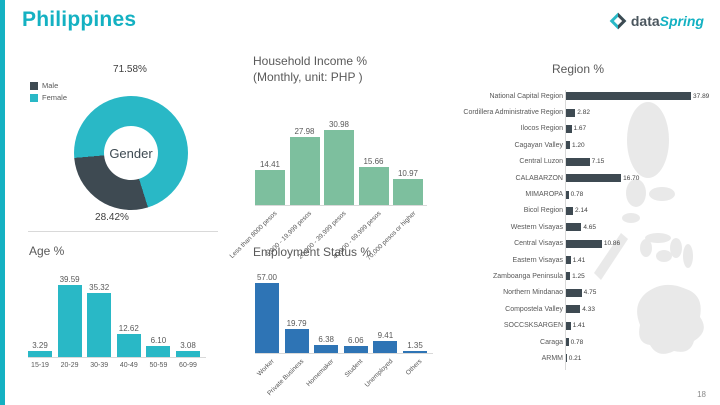  What do you see at coordinates (40, 365) in the screenshot?
I see `age-category-label: 15-19` at bounding box center [40, 365].